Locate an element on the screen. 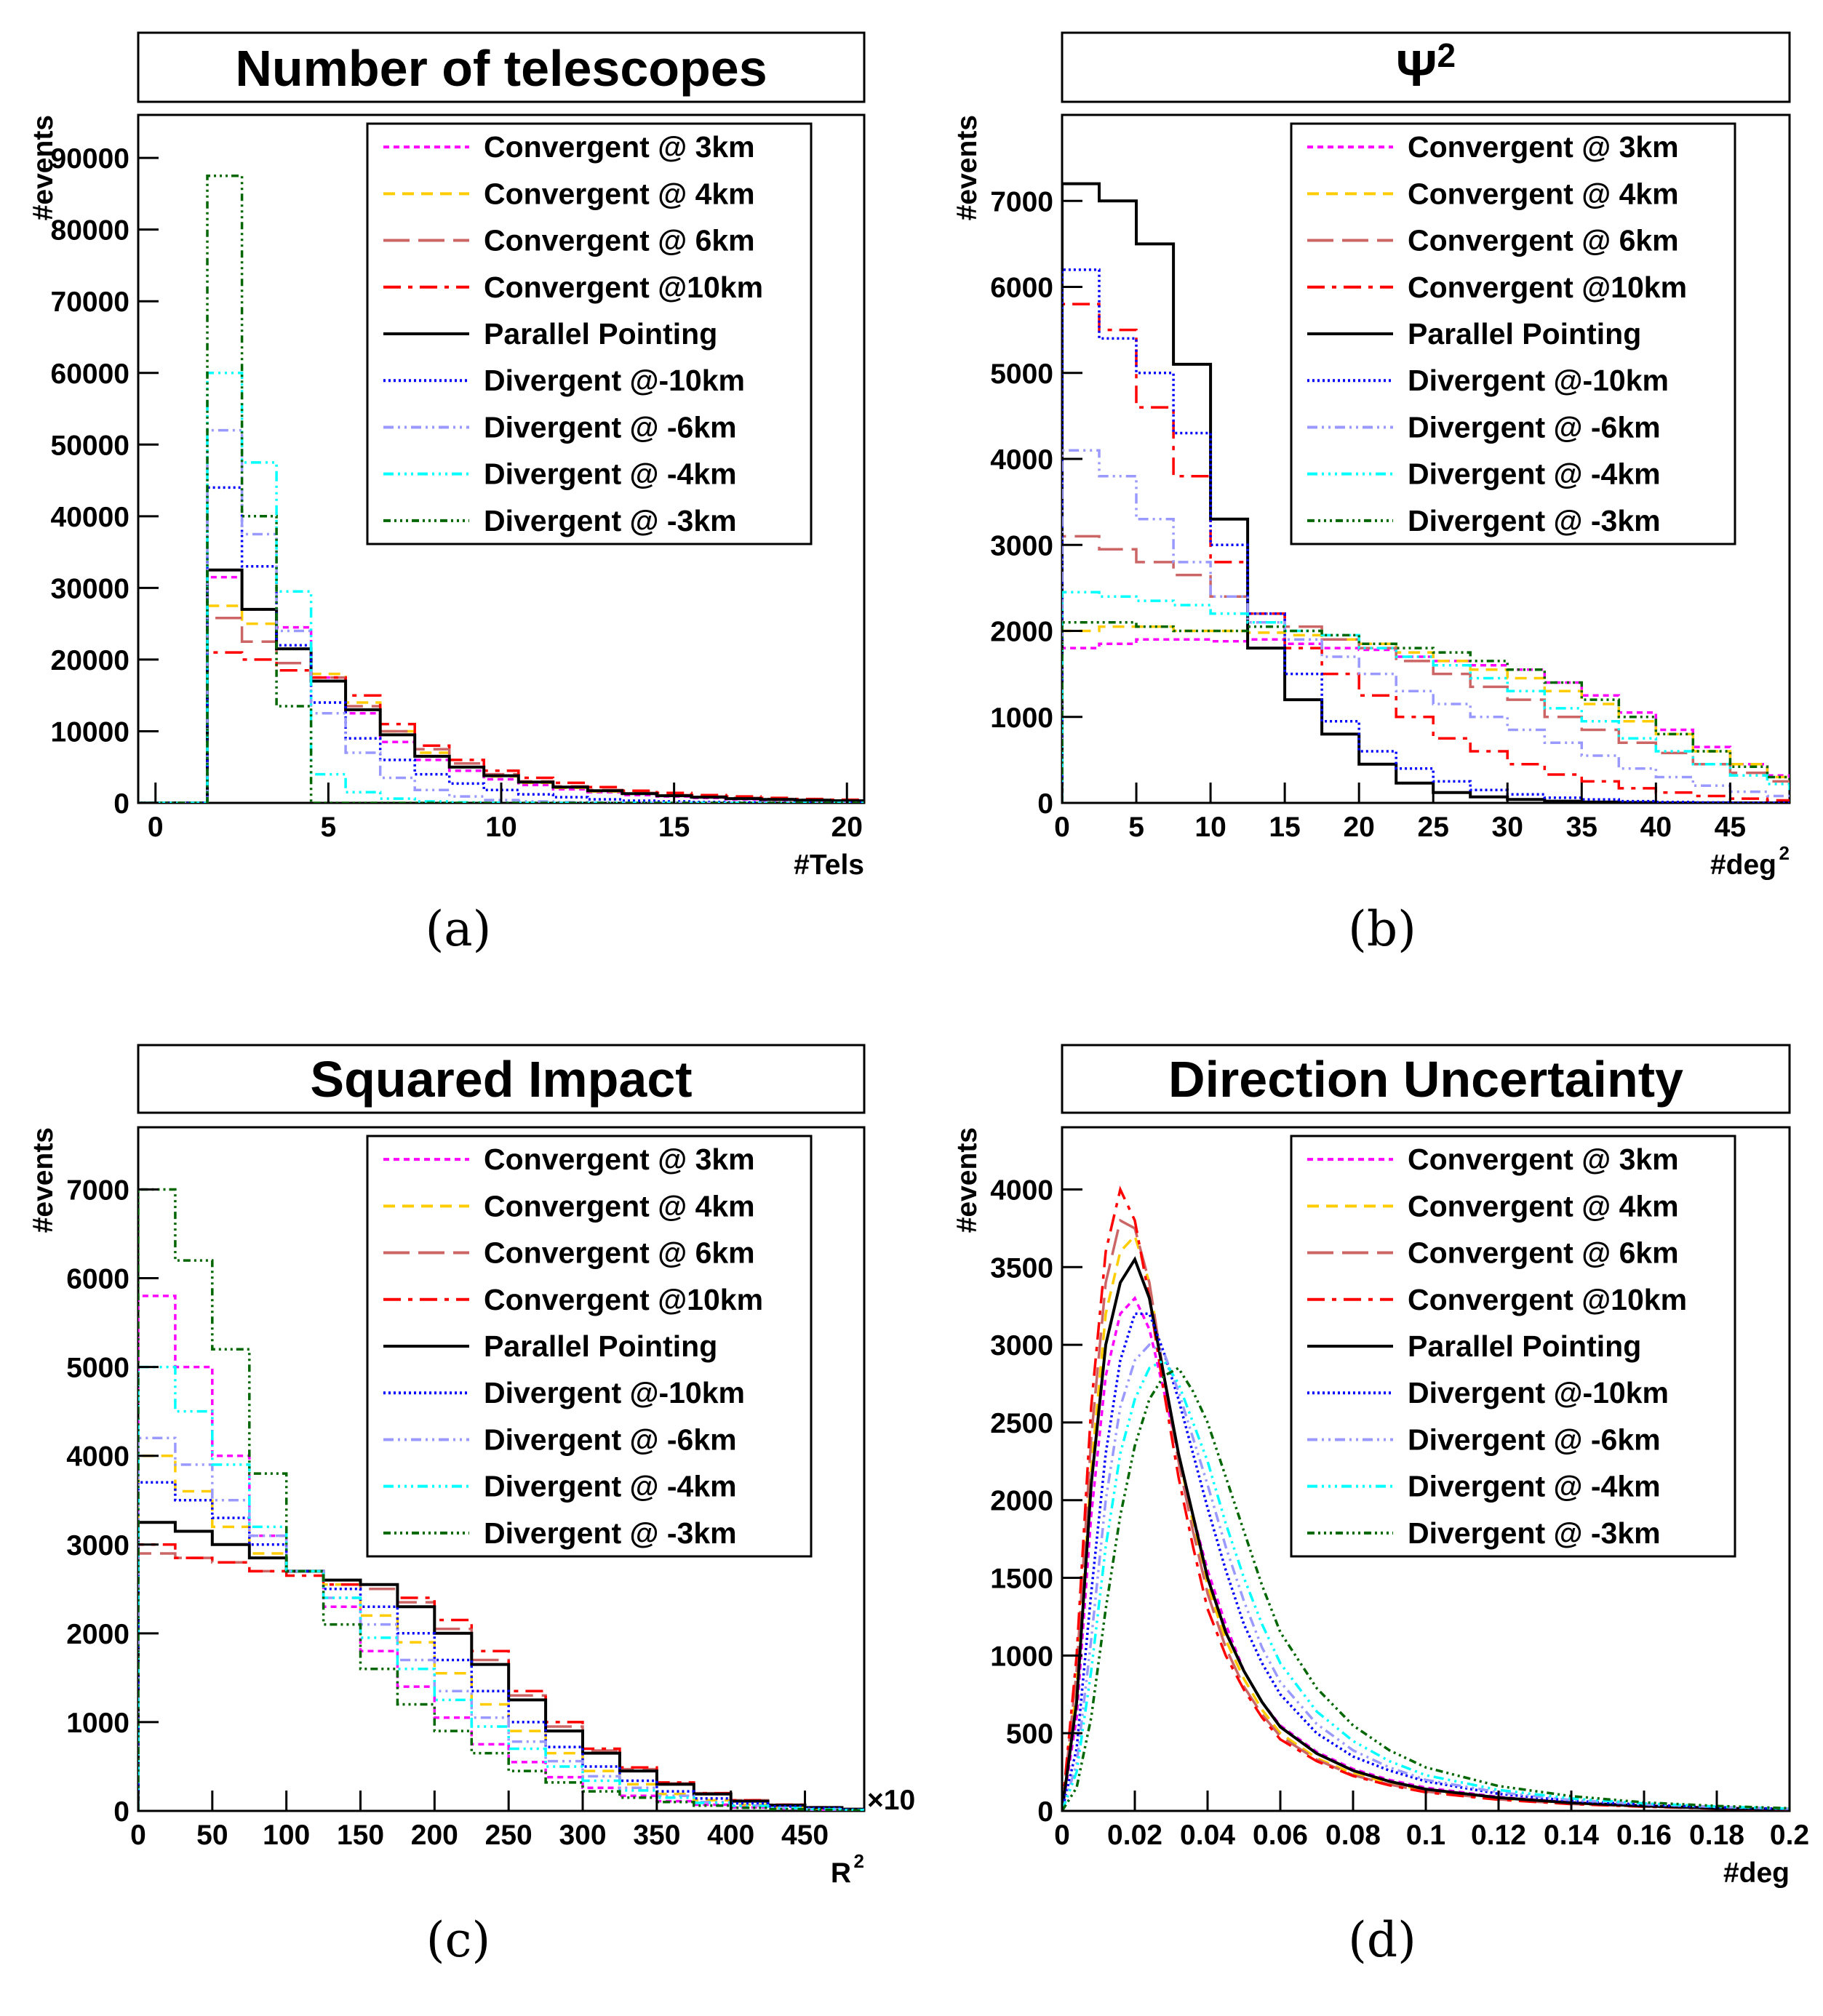 The width and height of the screenshot is (1823, 2016). chart-title: Number of telescopes is located at coordinates (501, 68).